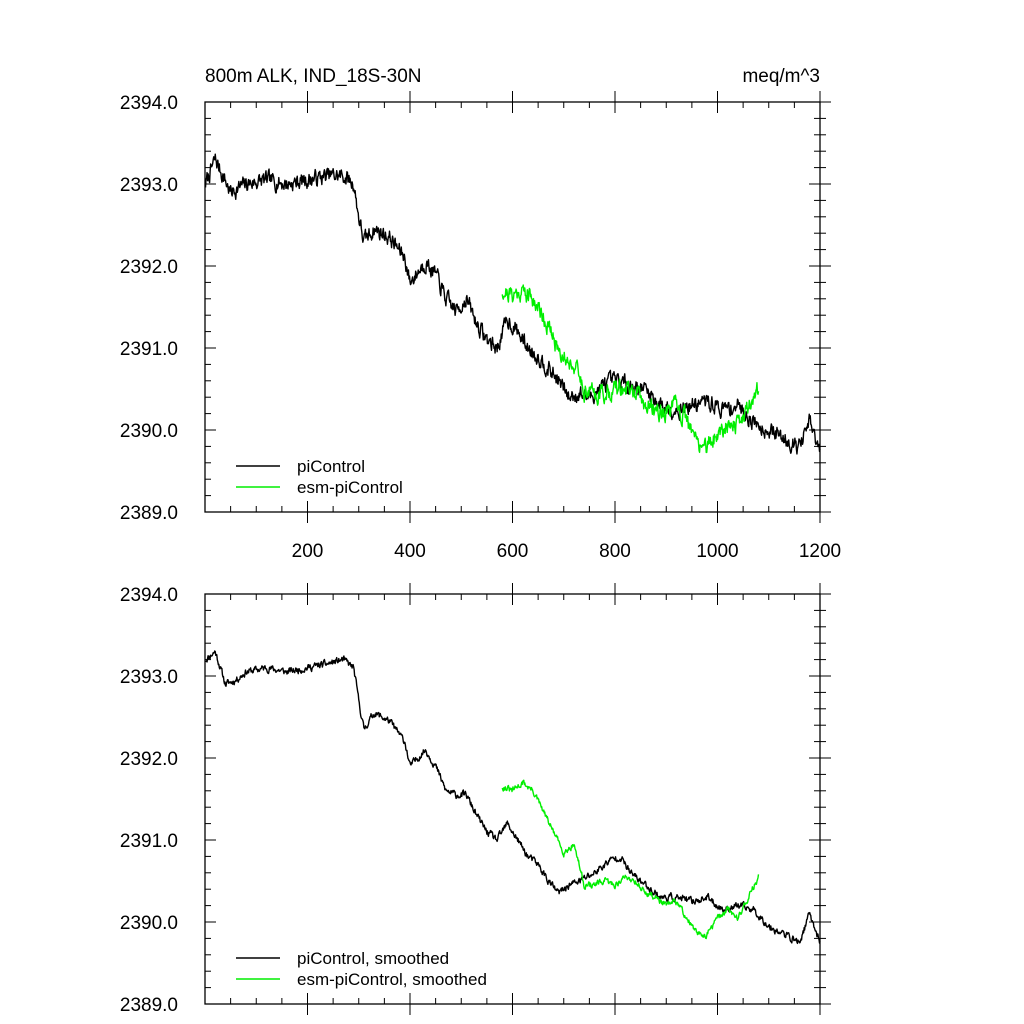 The height and width of the screenshot is (1024, 1024). I want to click on chart-title: 800m ALK, IND_18S-30N, so click(313, 76).